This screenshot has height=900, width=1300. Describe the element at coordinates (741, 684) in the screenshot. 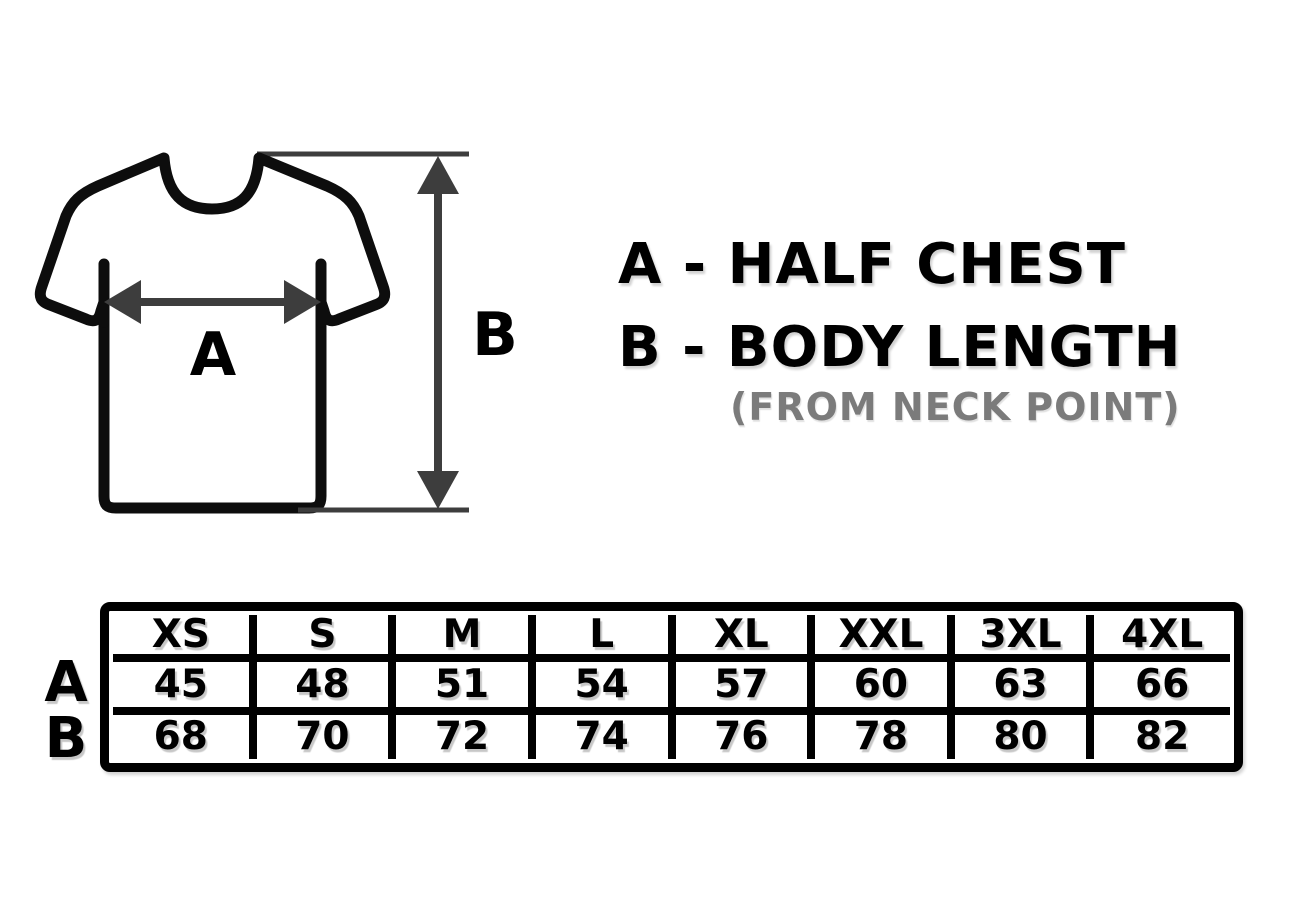

I see `size-value-cell: 57` at that location.